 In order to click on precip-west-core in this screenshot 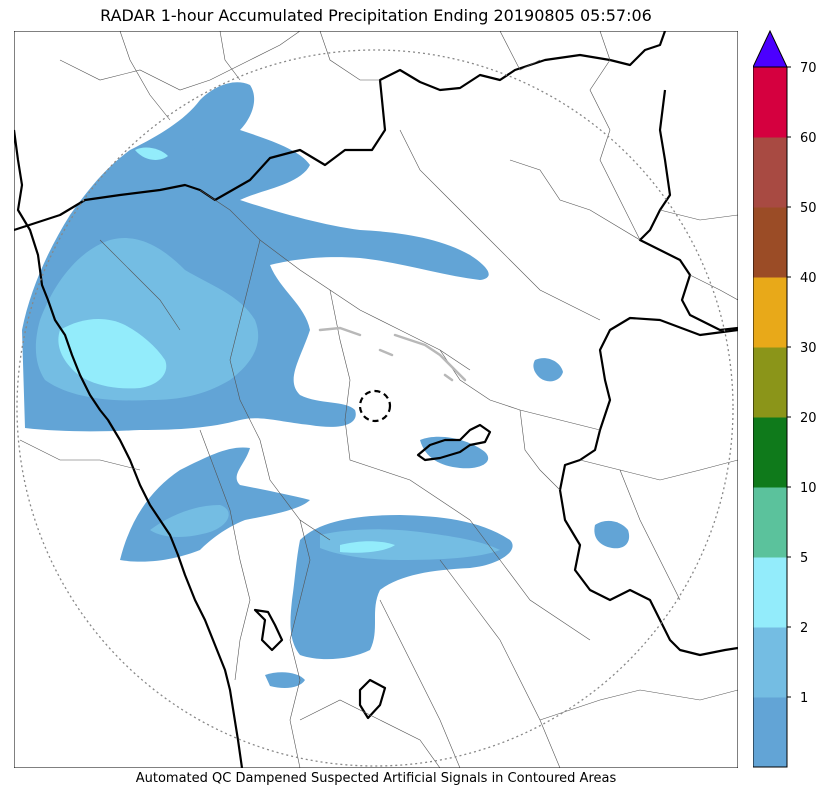, I will do `click(112, 353)`.